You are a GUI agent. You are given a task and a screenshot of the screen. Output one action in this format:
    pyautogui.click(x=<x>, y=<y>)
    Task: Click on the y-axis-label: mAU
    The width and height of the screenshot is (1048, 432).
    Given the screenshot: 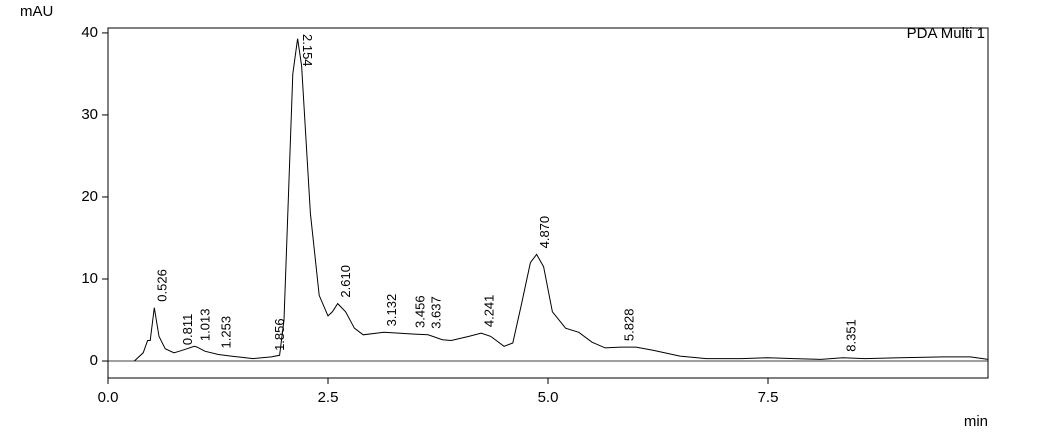 What is the action you would take?
    pyautogui.click(x=36, y=11)
    